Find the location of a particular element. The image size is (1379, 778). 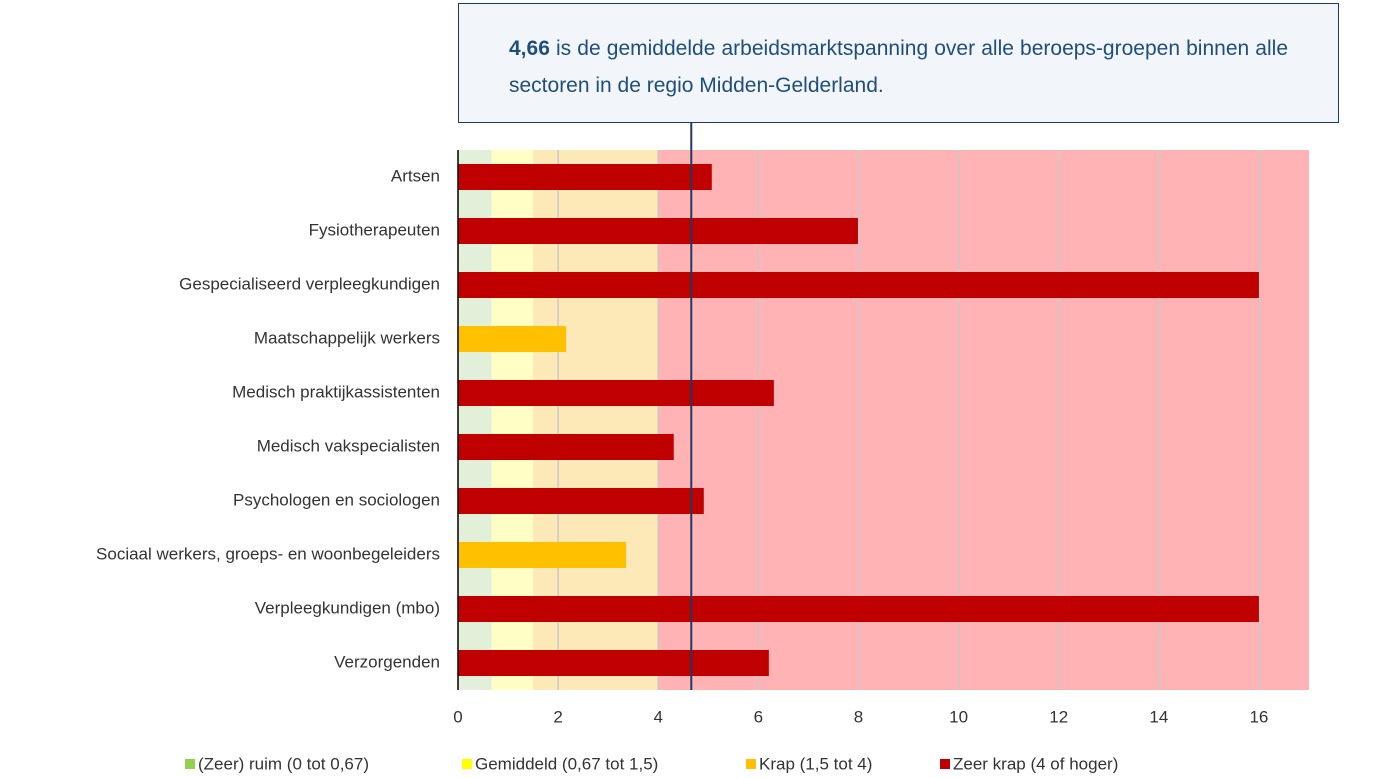

y-tick-label: Gespecialiseerd verpleegkundigen is located at coordinates (309, 283).